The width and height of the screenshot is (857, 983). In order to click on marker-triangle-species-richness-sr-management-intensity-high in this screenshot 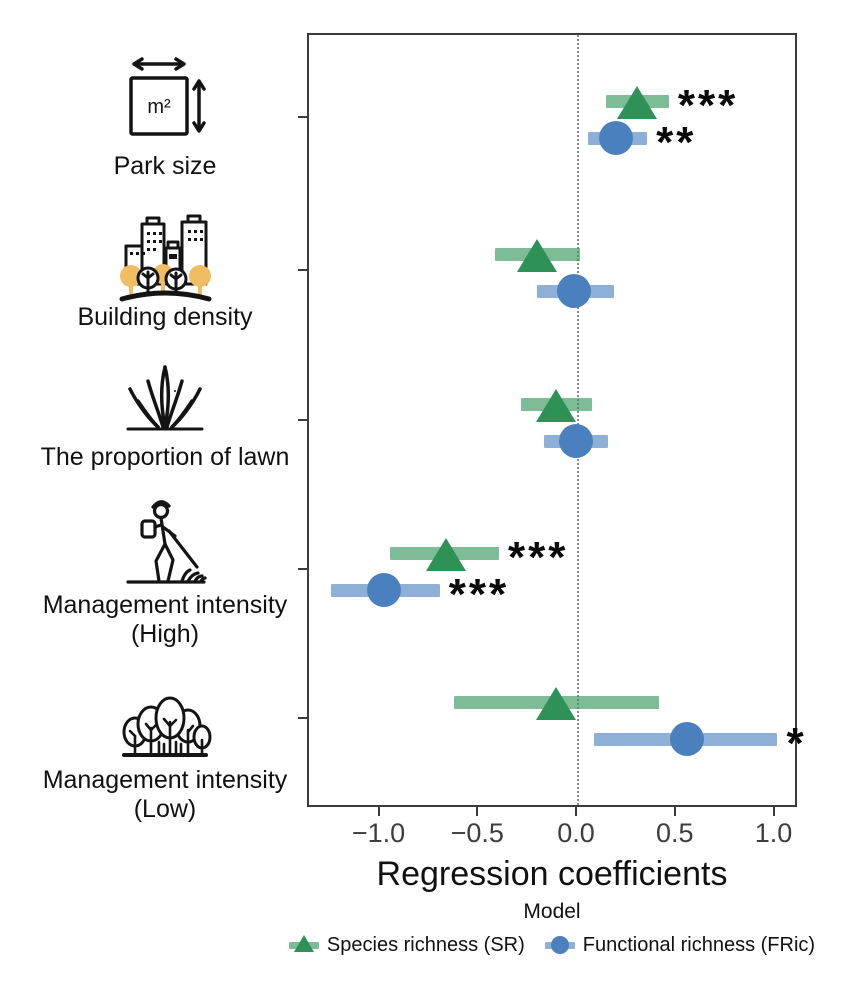, I will do `click(445, 554)`.